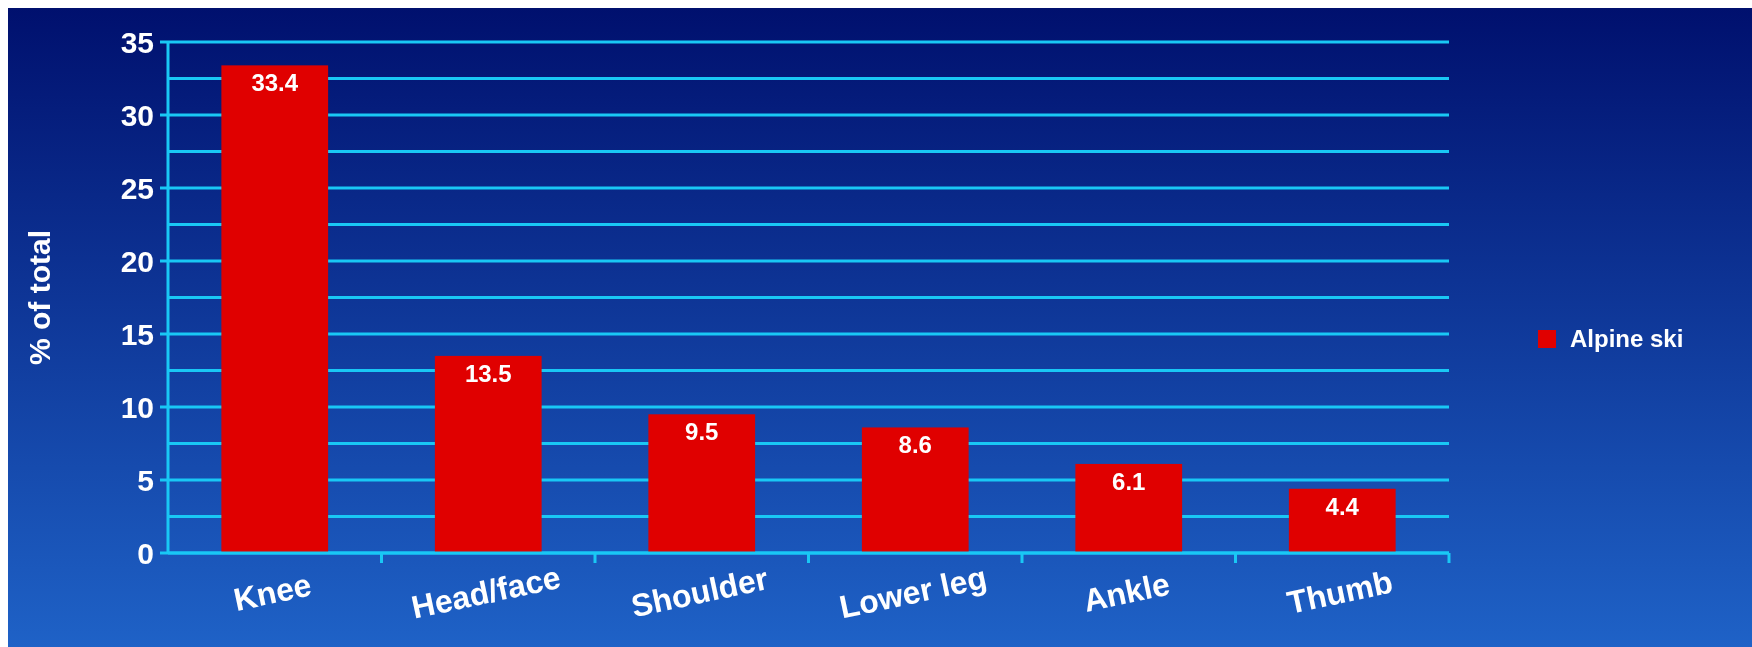 The image size is (1752, 647). What do you see at coordinates (137, 334) in the screenshot?
I see `y-tick-label: 15` at bounding box center [137, 334].